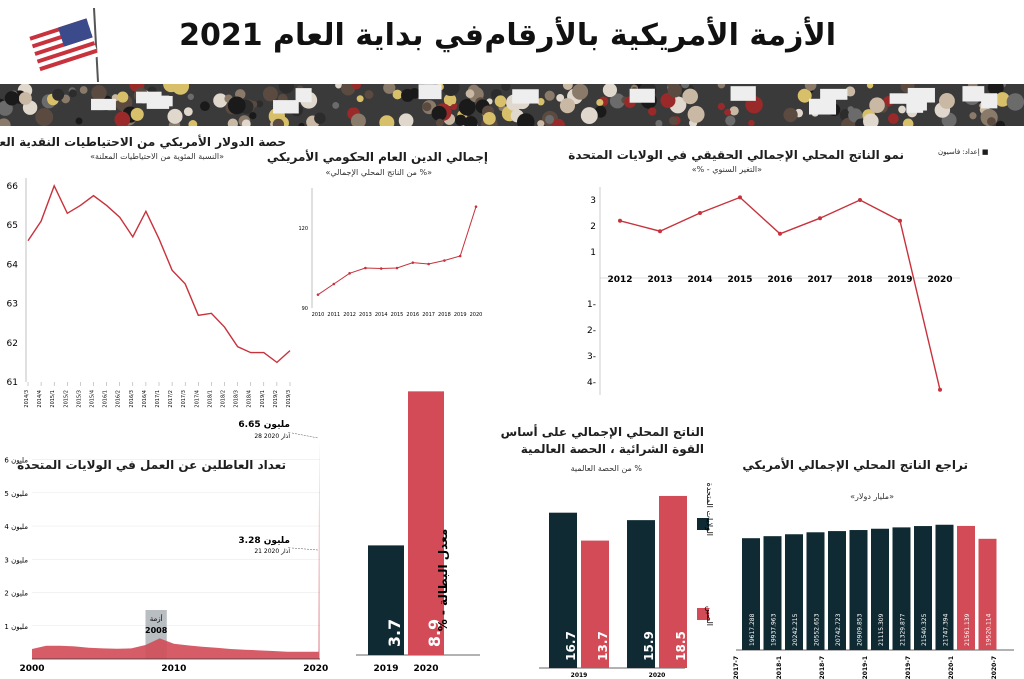  What do you see at coordinates (315, 669) in the screenshot?
I see `x-tick-label: 2020` at bounding box center [315, 669].